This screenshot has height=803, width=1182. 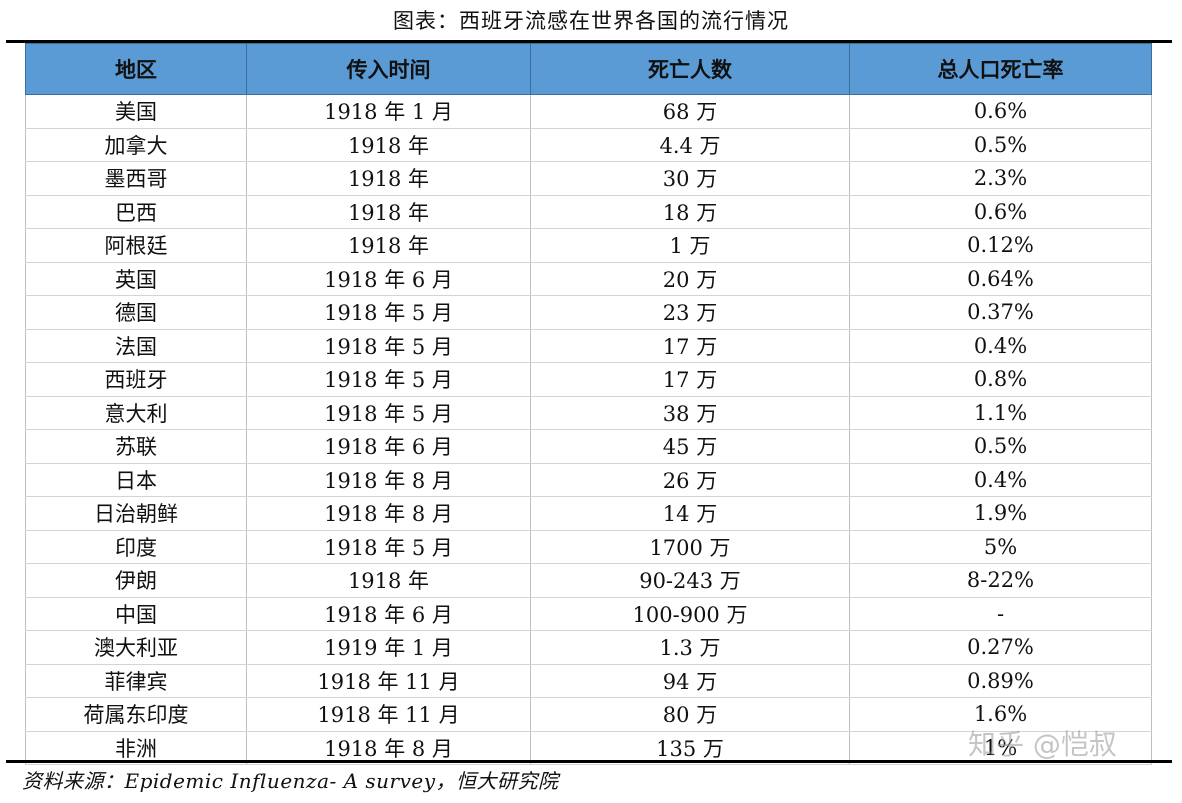 What do you see at coordinates (136, 748) in the screenshot?
I see `cell-region: 非洲` at bounding box center [136, 748].